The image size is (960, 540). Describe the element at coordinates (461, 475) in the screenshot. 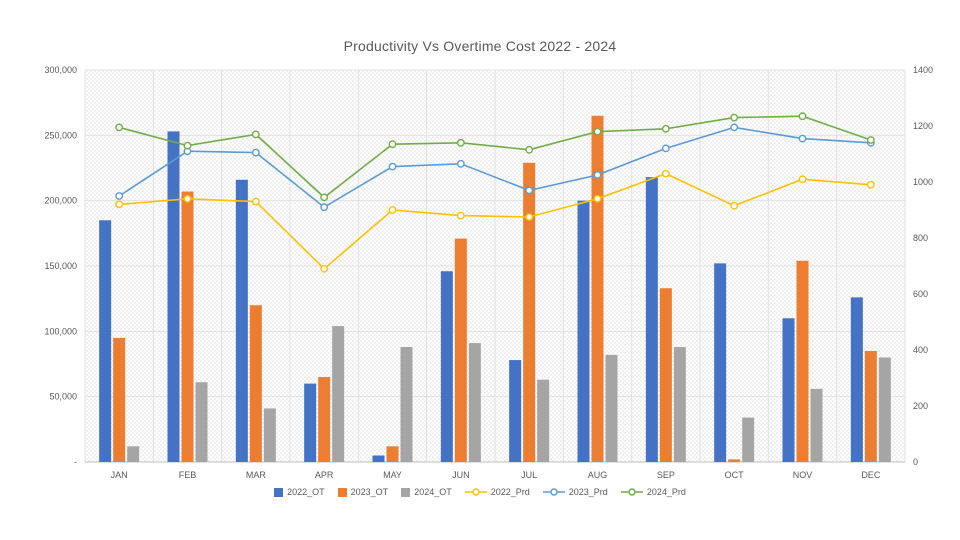

I see `x-axis-label: JUN` at that location.